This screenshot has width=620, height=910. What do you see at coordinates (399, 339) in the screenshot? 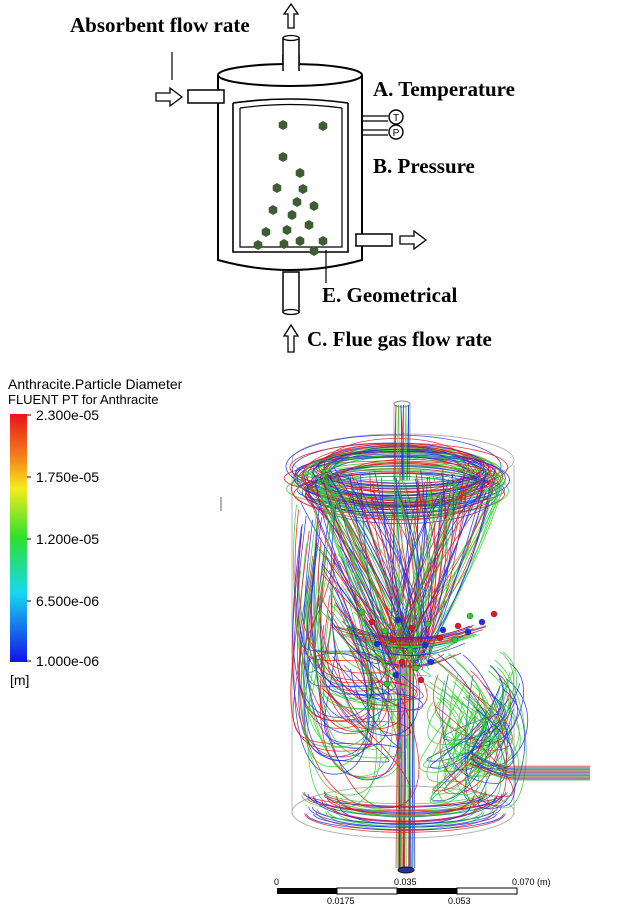
I see `flue-gas-label: C. Flue gas flow rate` at bounding box center [399, 339].